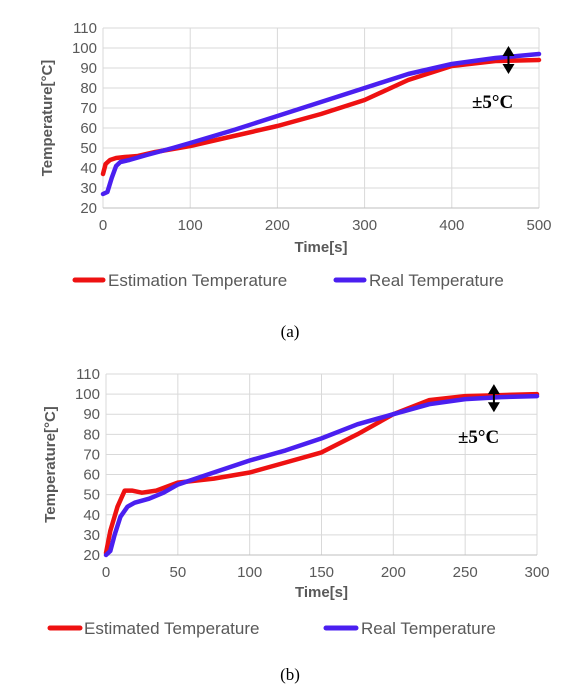  What do you see at coordinates (538, 225) in the screenshot?
I see `x-tick-label: 500` at bounding box center [538, 225].